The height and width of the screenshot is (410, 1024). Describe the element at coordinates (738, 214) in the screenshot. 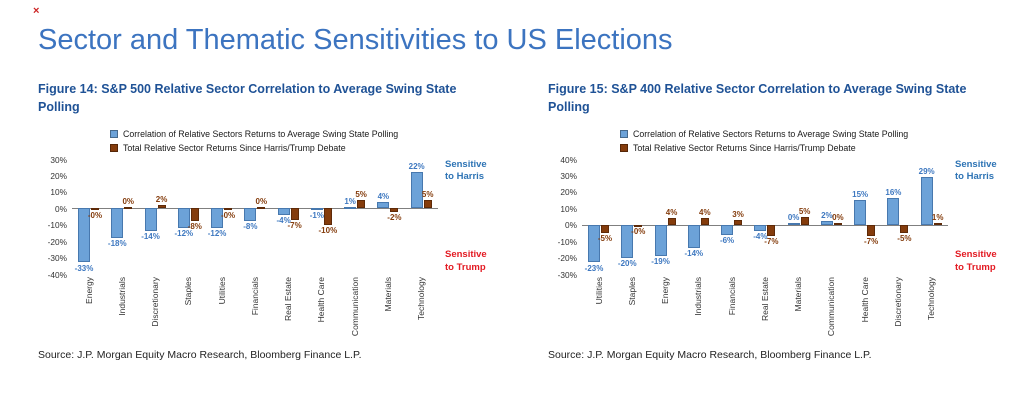

I see `bar-value-label: 3%` at that location.